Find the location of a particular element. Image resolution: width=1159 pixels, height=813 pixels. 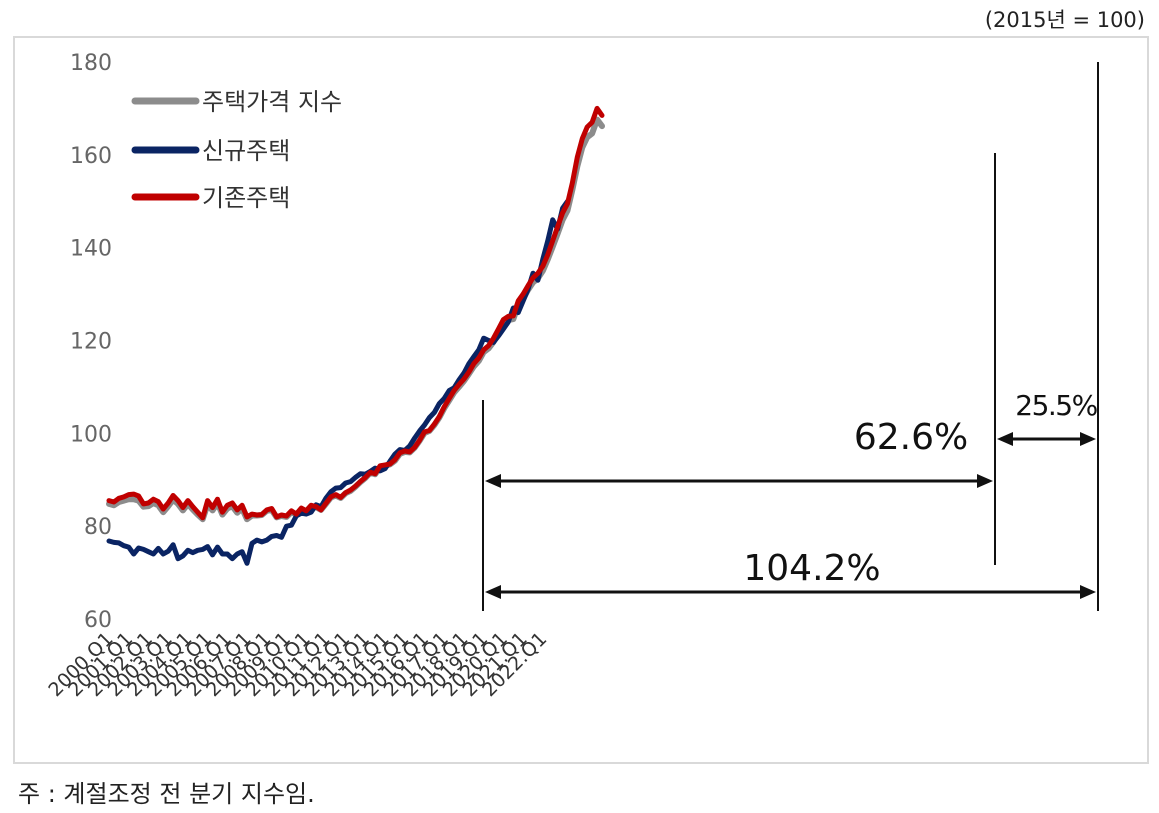

legend-label: 주택가격 지수 is located at coordinates (272, 102).